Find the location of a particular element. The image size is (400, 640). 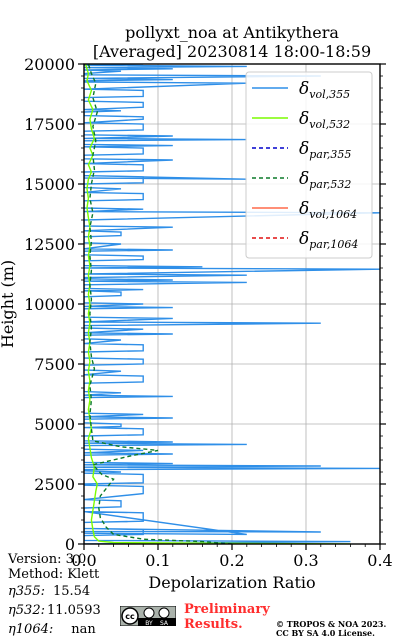

x-tick-label: 0.2 is located at coordinates (231, 560).